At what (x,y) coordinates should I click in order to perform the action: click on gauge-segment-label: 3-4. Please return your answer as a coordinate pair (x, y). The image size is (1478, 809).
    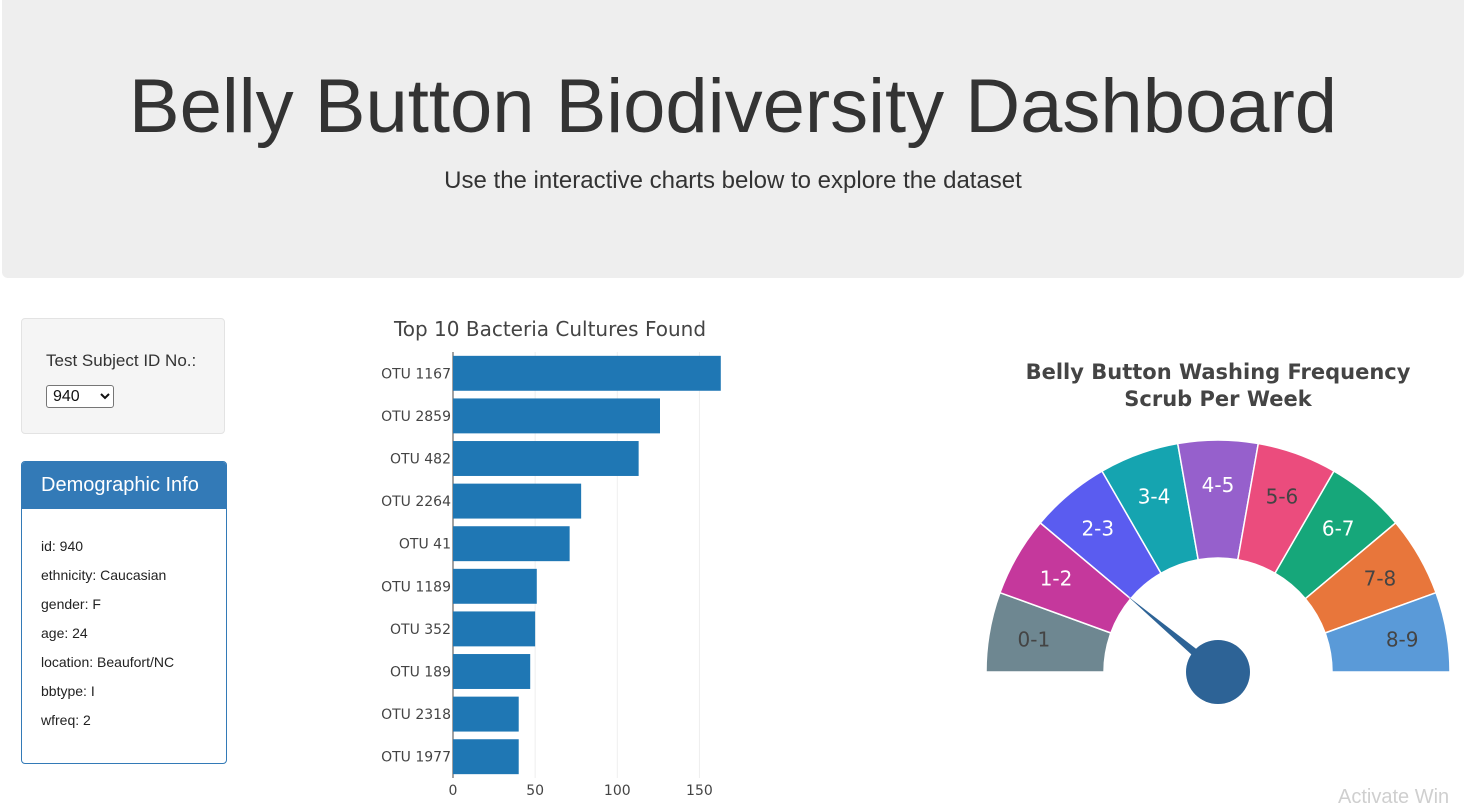
    Looking at the image, I should click on (1154, 496).